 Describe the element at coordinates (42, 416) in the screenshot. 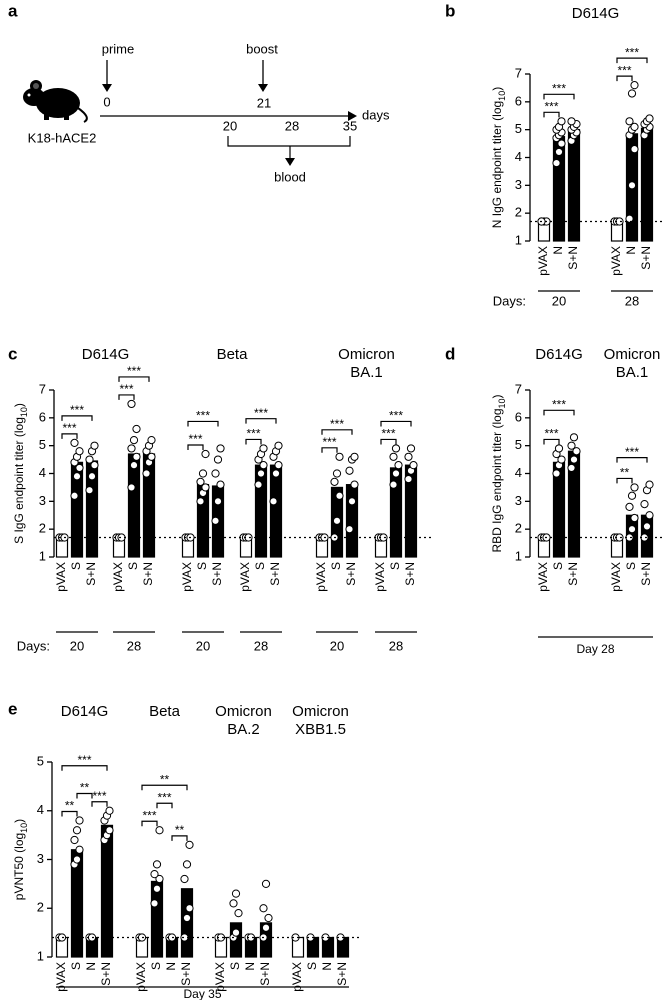

I see `y-tick-label: 6` at that location.